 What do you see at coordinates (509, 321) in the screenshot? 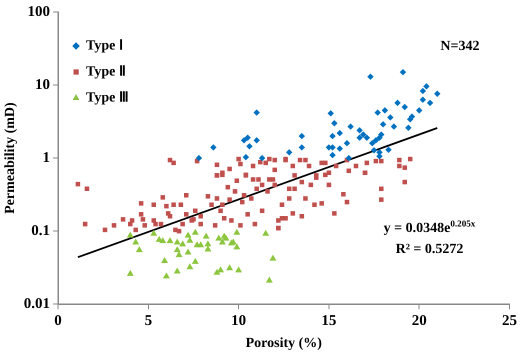
I see `x-tick-label: 25` at bounding box center [509, 321].